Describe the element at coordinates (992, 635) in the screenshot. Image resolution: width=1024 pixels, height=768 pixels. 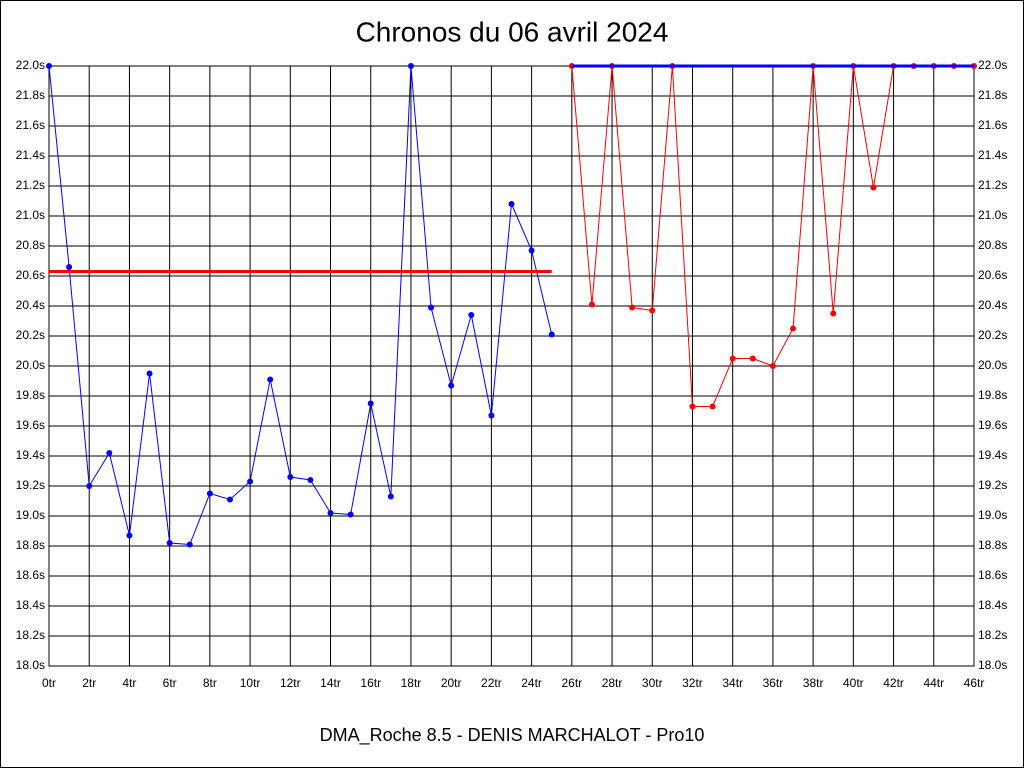
I see `y2-tick-label: 18.2s` at that location.